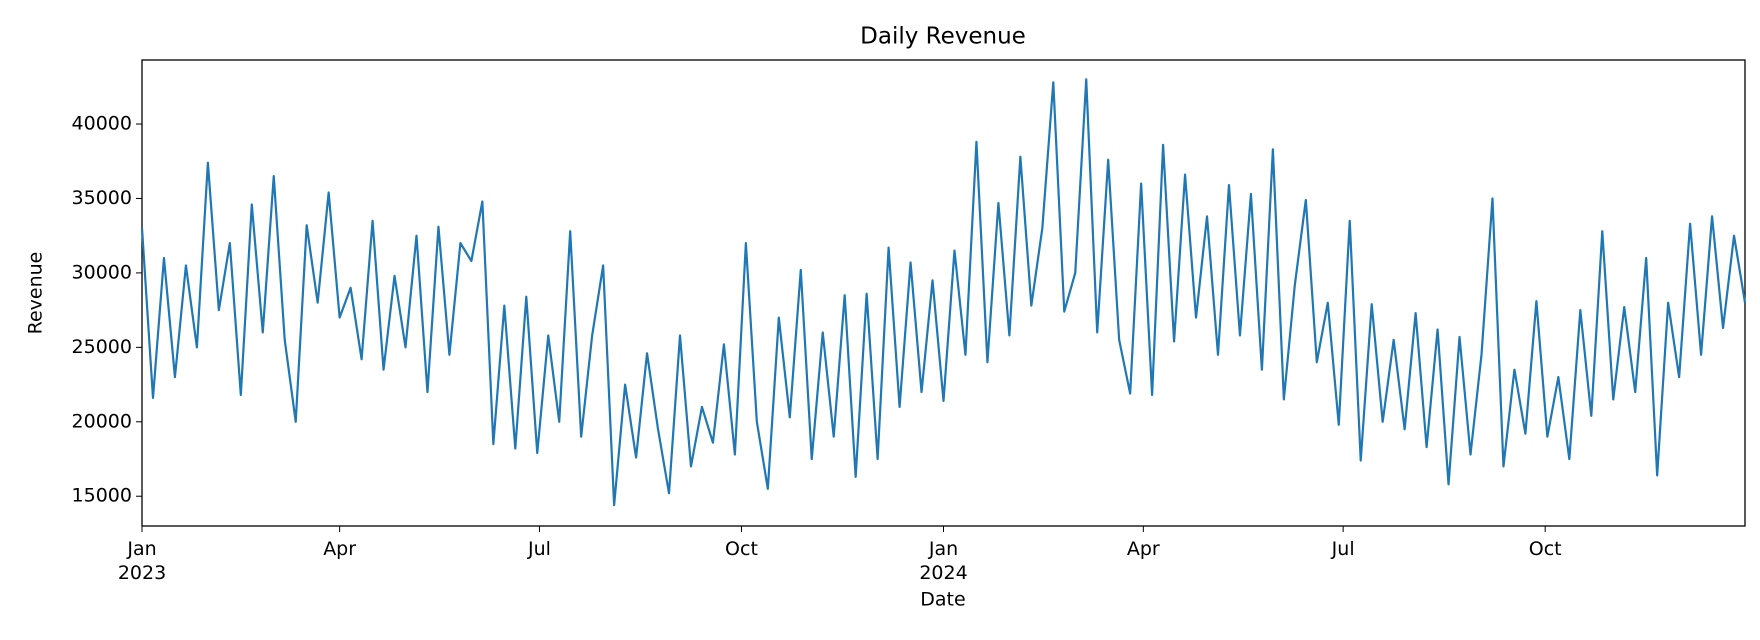  Describe the element at coordinates (102, 496) in the screenshot. I see `y-tick-label: 15000` at that location.